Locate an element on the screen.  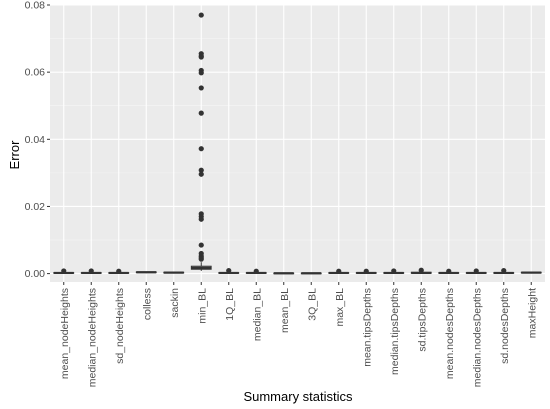
box-min_BL is located at coordinates (201, 141).